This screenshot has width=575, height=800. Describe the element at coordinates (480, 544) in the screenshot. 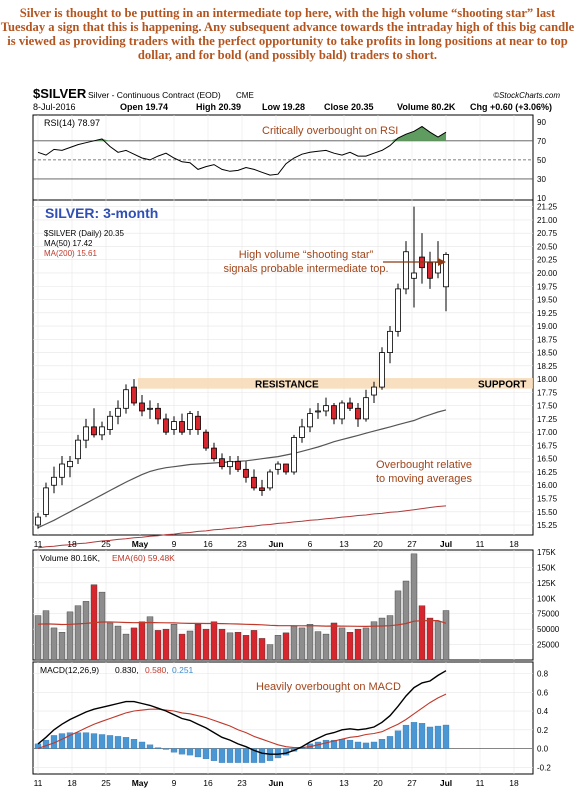

I see `x-tick-label: 11` at that location.